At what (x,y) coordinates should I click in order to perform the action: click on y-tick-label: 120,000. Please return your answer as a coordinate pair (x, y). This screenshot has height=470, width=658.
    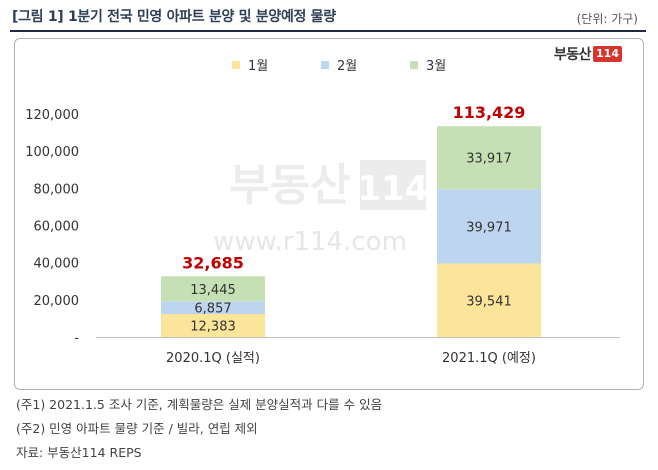
    Looking at the image, I should click on (52, 115).